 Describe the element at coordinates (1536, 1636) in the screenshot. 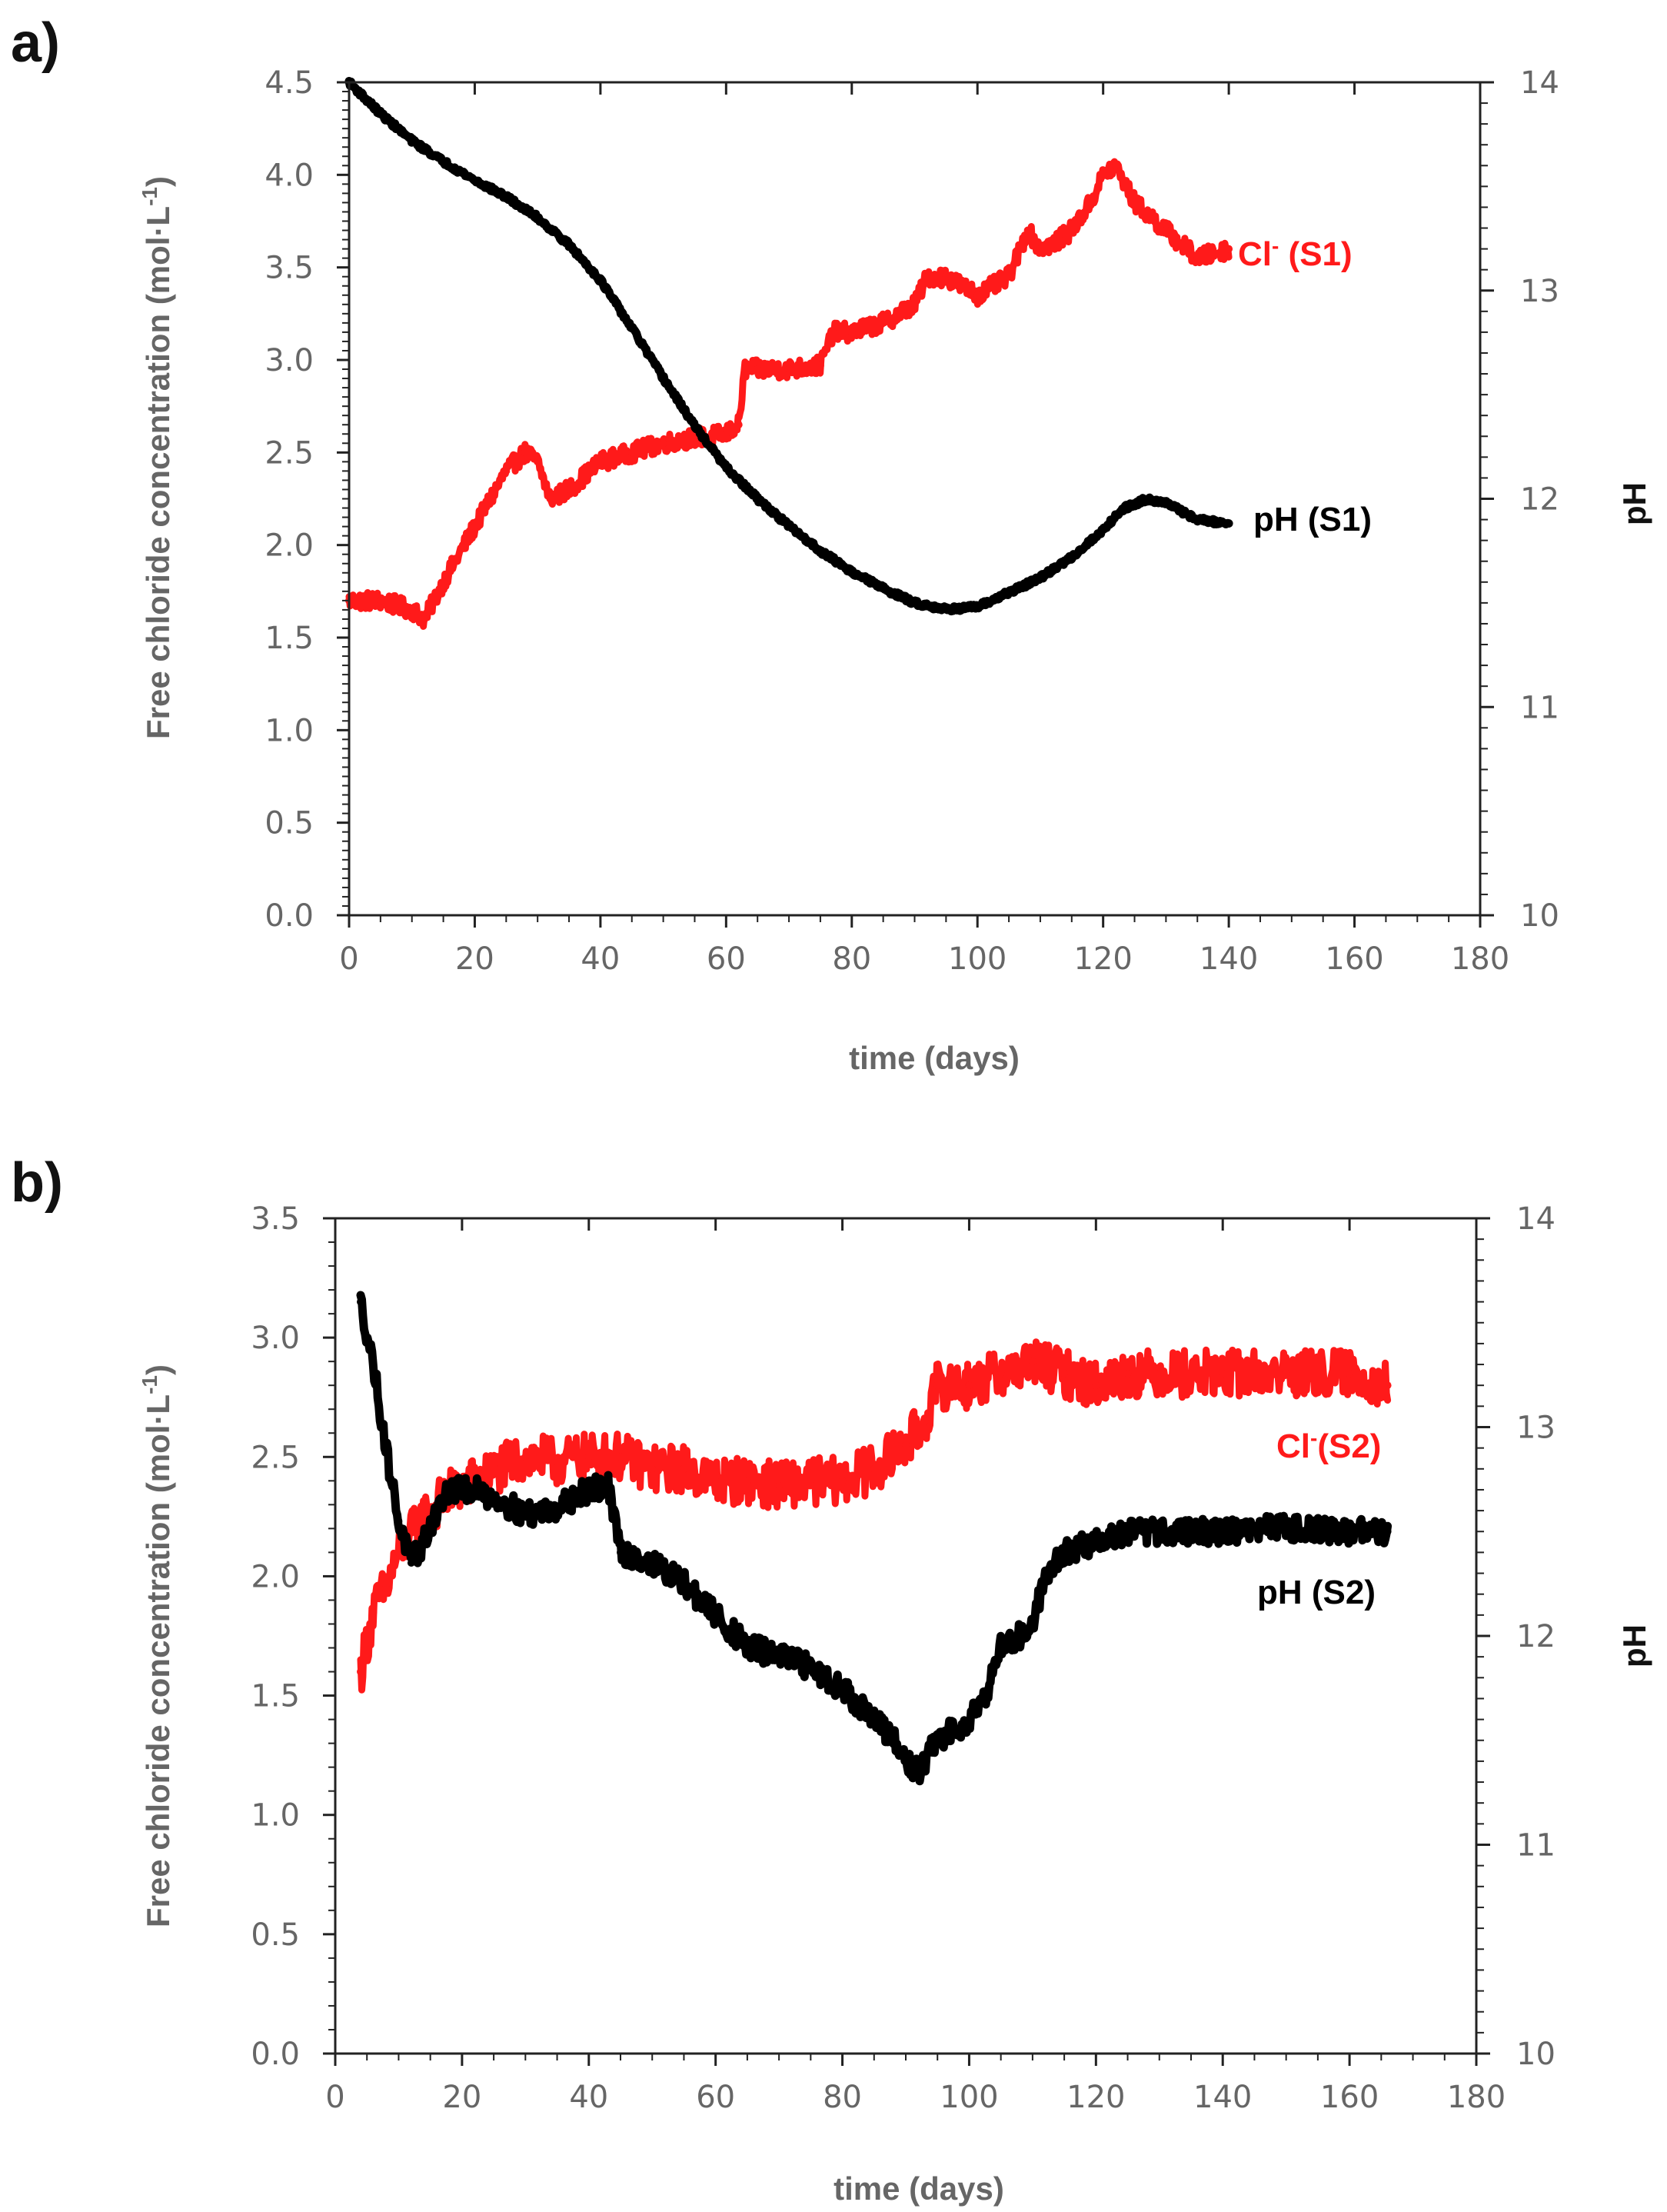

I see `y2-tick-label: 12` at that location.